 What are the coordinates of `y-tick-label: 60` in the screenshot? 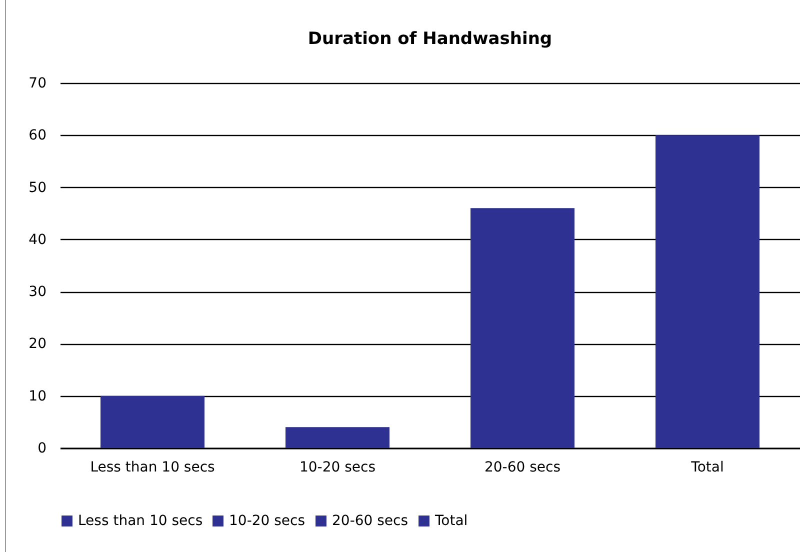 It's located at (37, 136).